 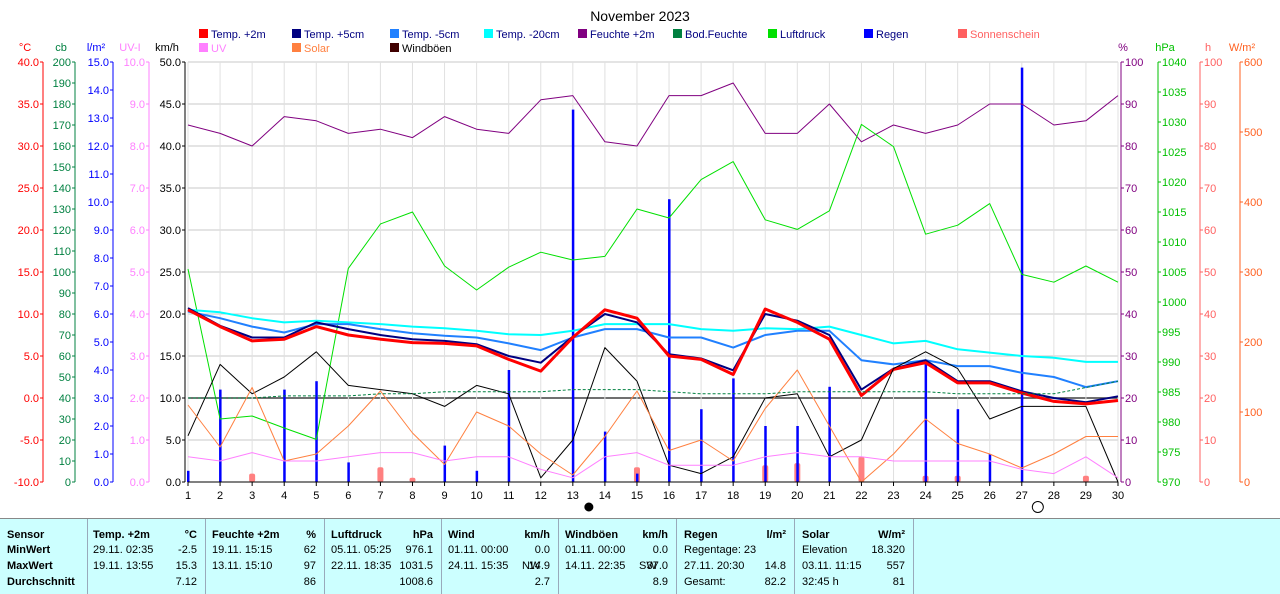 I want to click on legend-item: Regen, so click(x=886, y=35).